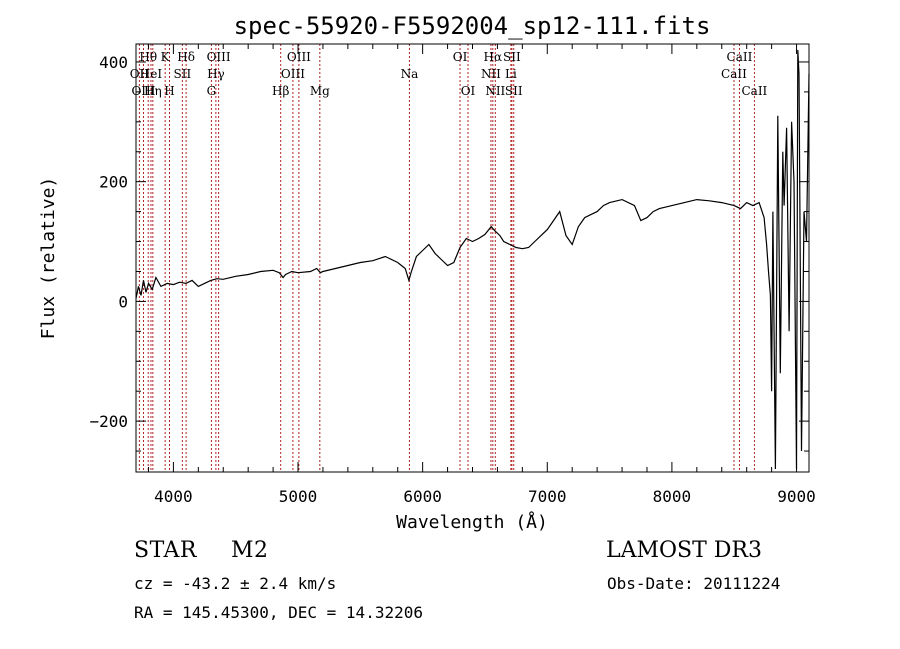 The image size is (900, 649). What do you see at coordinates (278, 612) in the screenshot?
I see `ra-dec: RA = 145.45300, DEC = 14.32206` at bounding box center [278, 612].